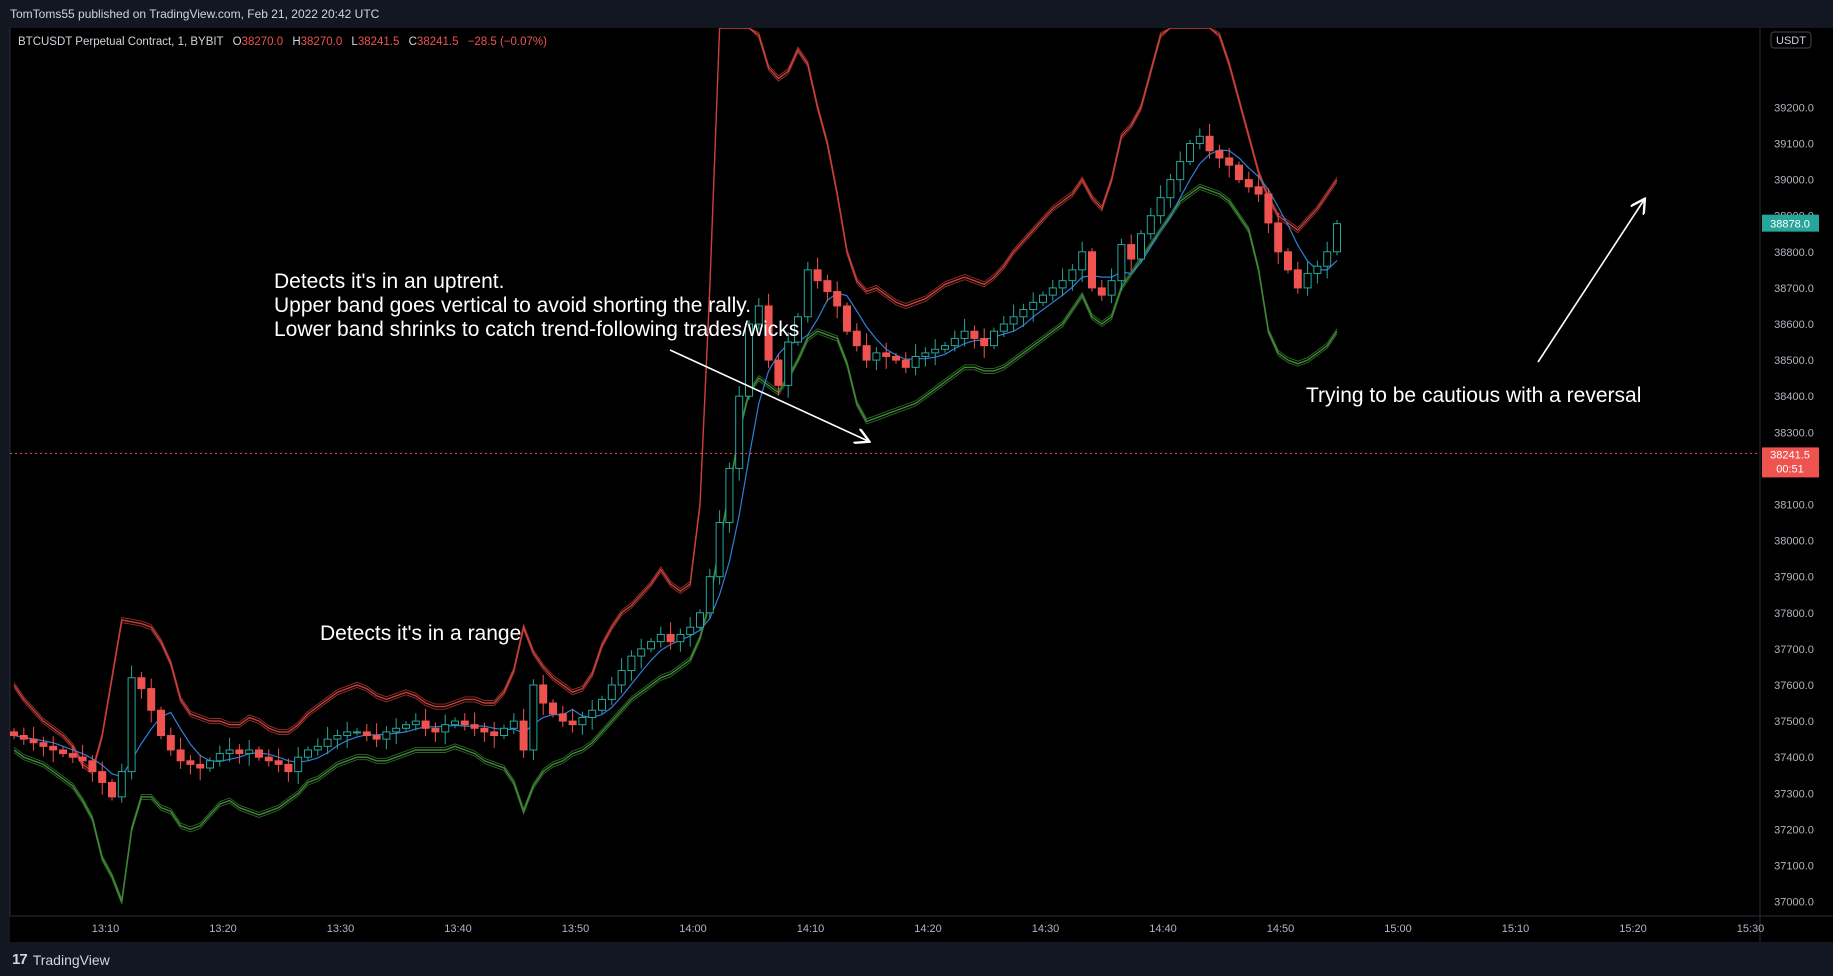 The image size is (1833, 976). I want to click on price-tick-label: 37100.0, so click(1794, 866).